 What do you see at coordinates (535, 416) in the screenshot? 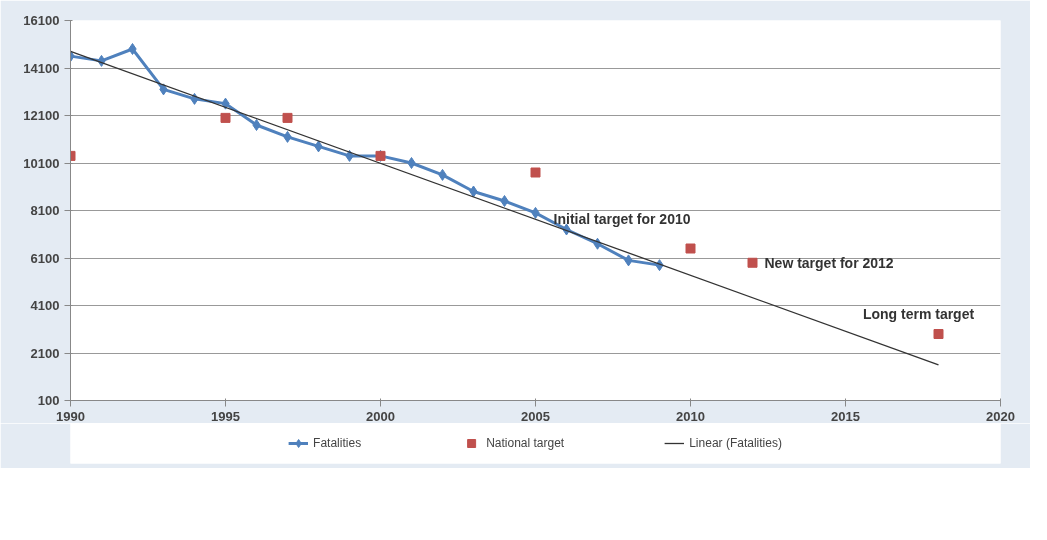
I see `x-tick-label: 2005` at bounding box center [535, 416].